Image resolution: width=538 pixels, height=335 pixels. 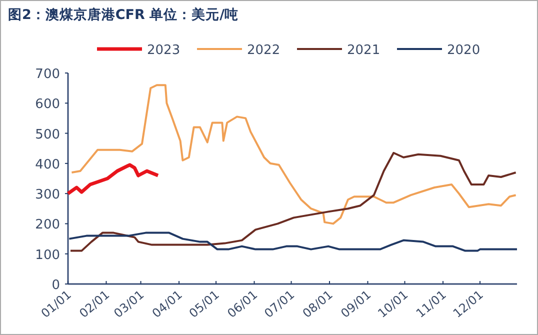 What do you see at coordinates (47, 225) in the screenshot?
I see `y-tick-label: 200` at bounding box center [47, 225].